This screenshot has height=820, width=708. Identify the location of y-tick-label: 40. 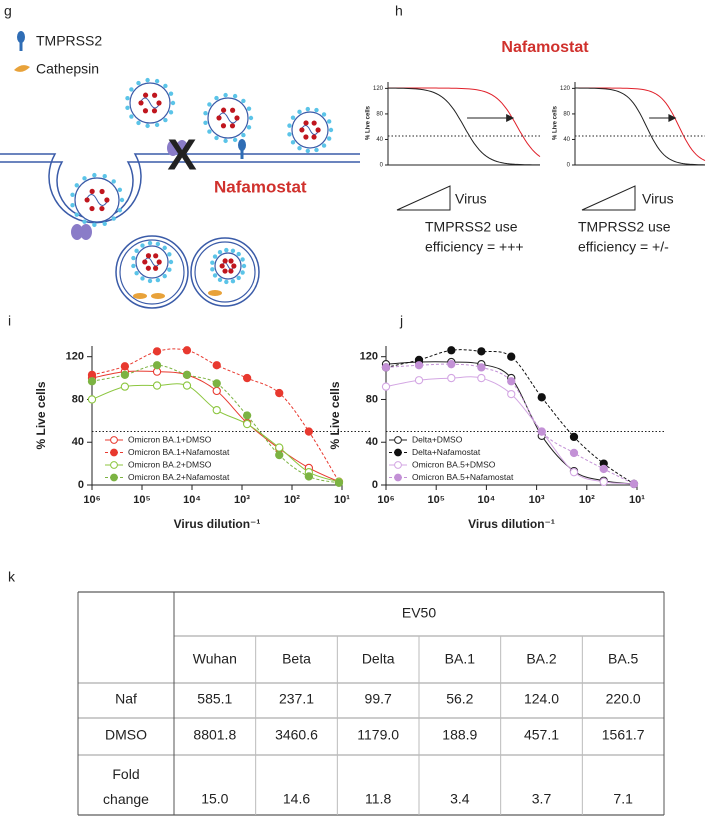
(566, 140).